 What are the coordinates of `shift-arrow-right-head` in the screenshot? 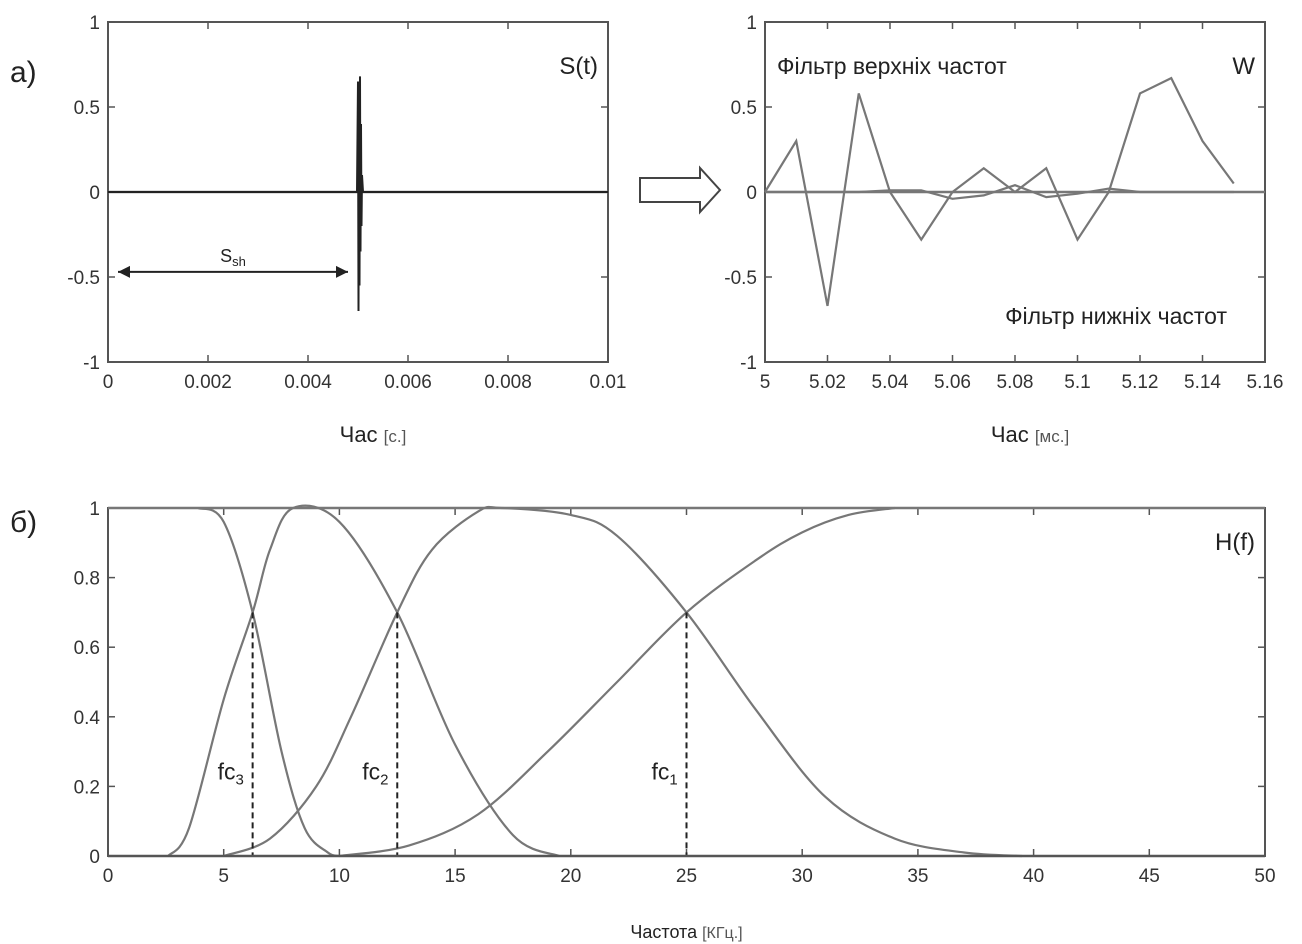 It's located at (342, 271).